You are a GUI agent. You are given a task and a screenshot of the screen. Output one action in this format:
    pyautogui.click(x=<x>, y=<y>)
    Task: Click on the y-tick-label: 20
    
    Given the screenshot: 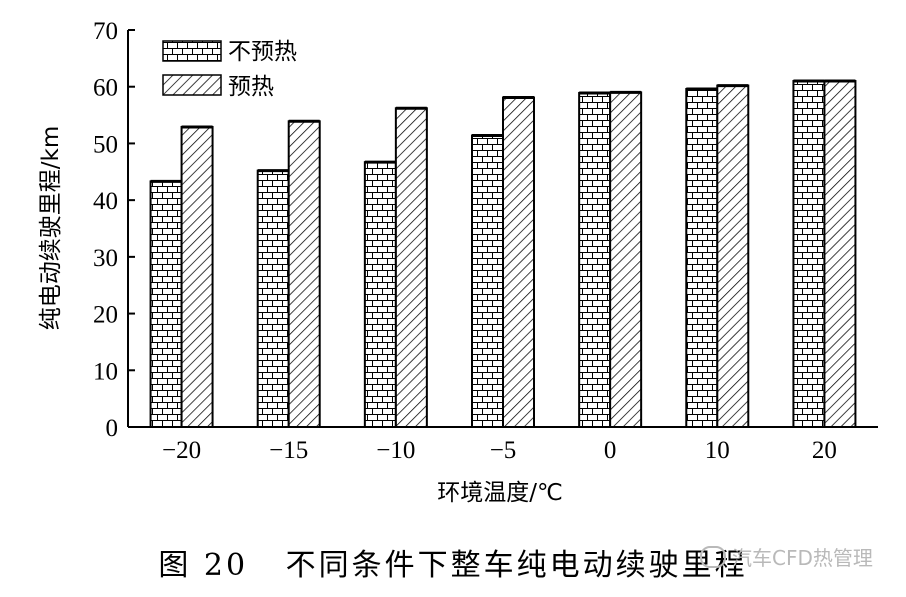 What is the action you would take?
    pyautogui.click(x=105, y=315)
    